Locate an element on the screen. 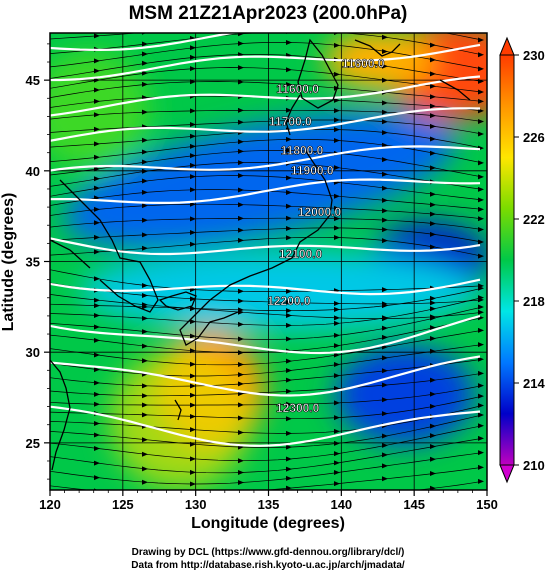 The image size is (548, 573). colorbar-tick-label: 222 is located at coordinates (534, 219).